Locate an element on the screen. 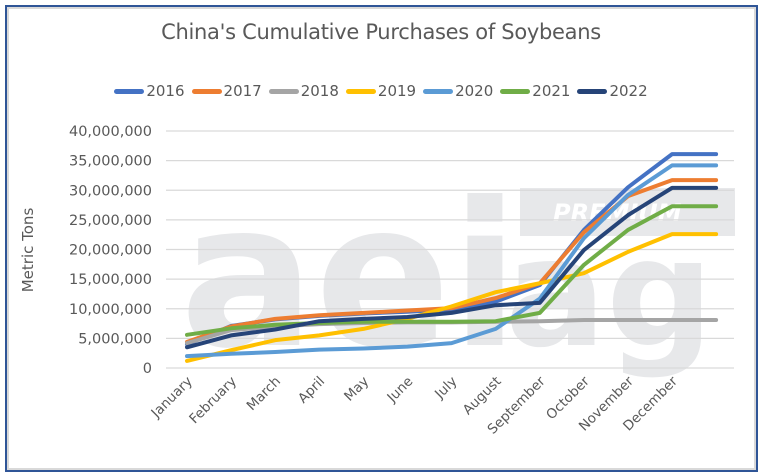 The image size is (762, 476). legend-item-2016: 2016 is located at coordinates (149, 91).